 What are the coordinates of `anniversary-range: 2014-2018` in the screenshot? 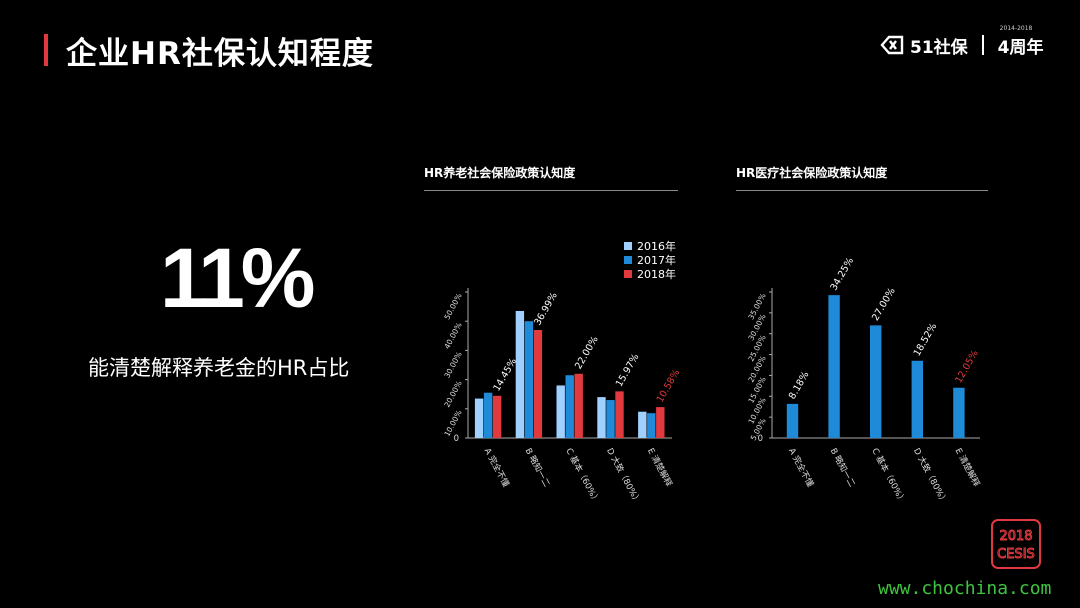 It's located at (1016, 28).